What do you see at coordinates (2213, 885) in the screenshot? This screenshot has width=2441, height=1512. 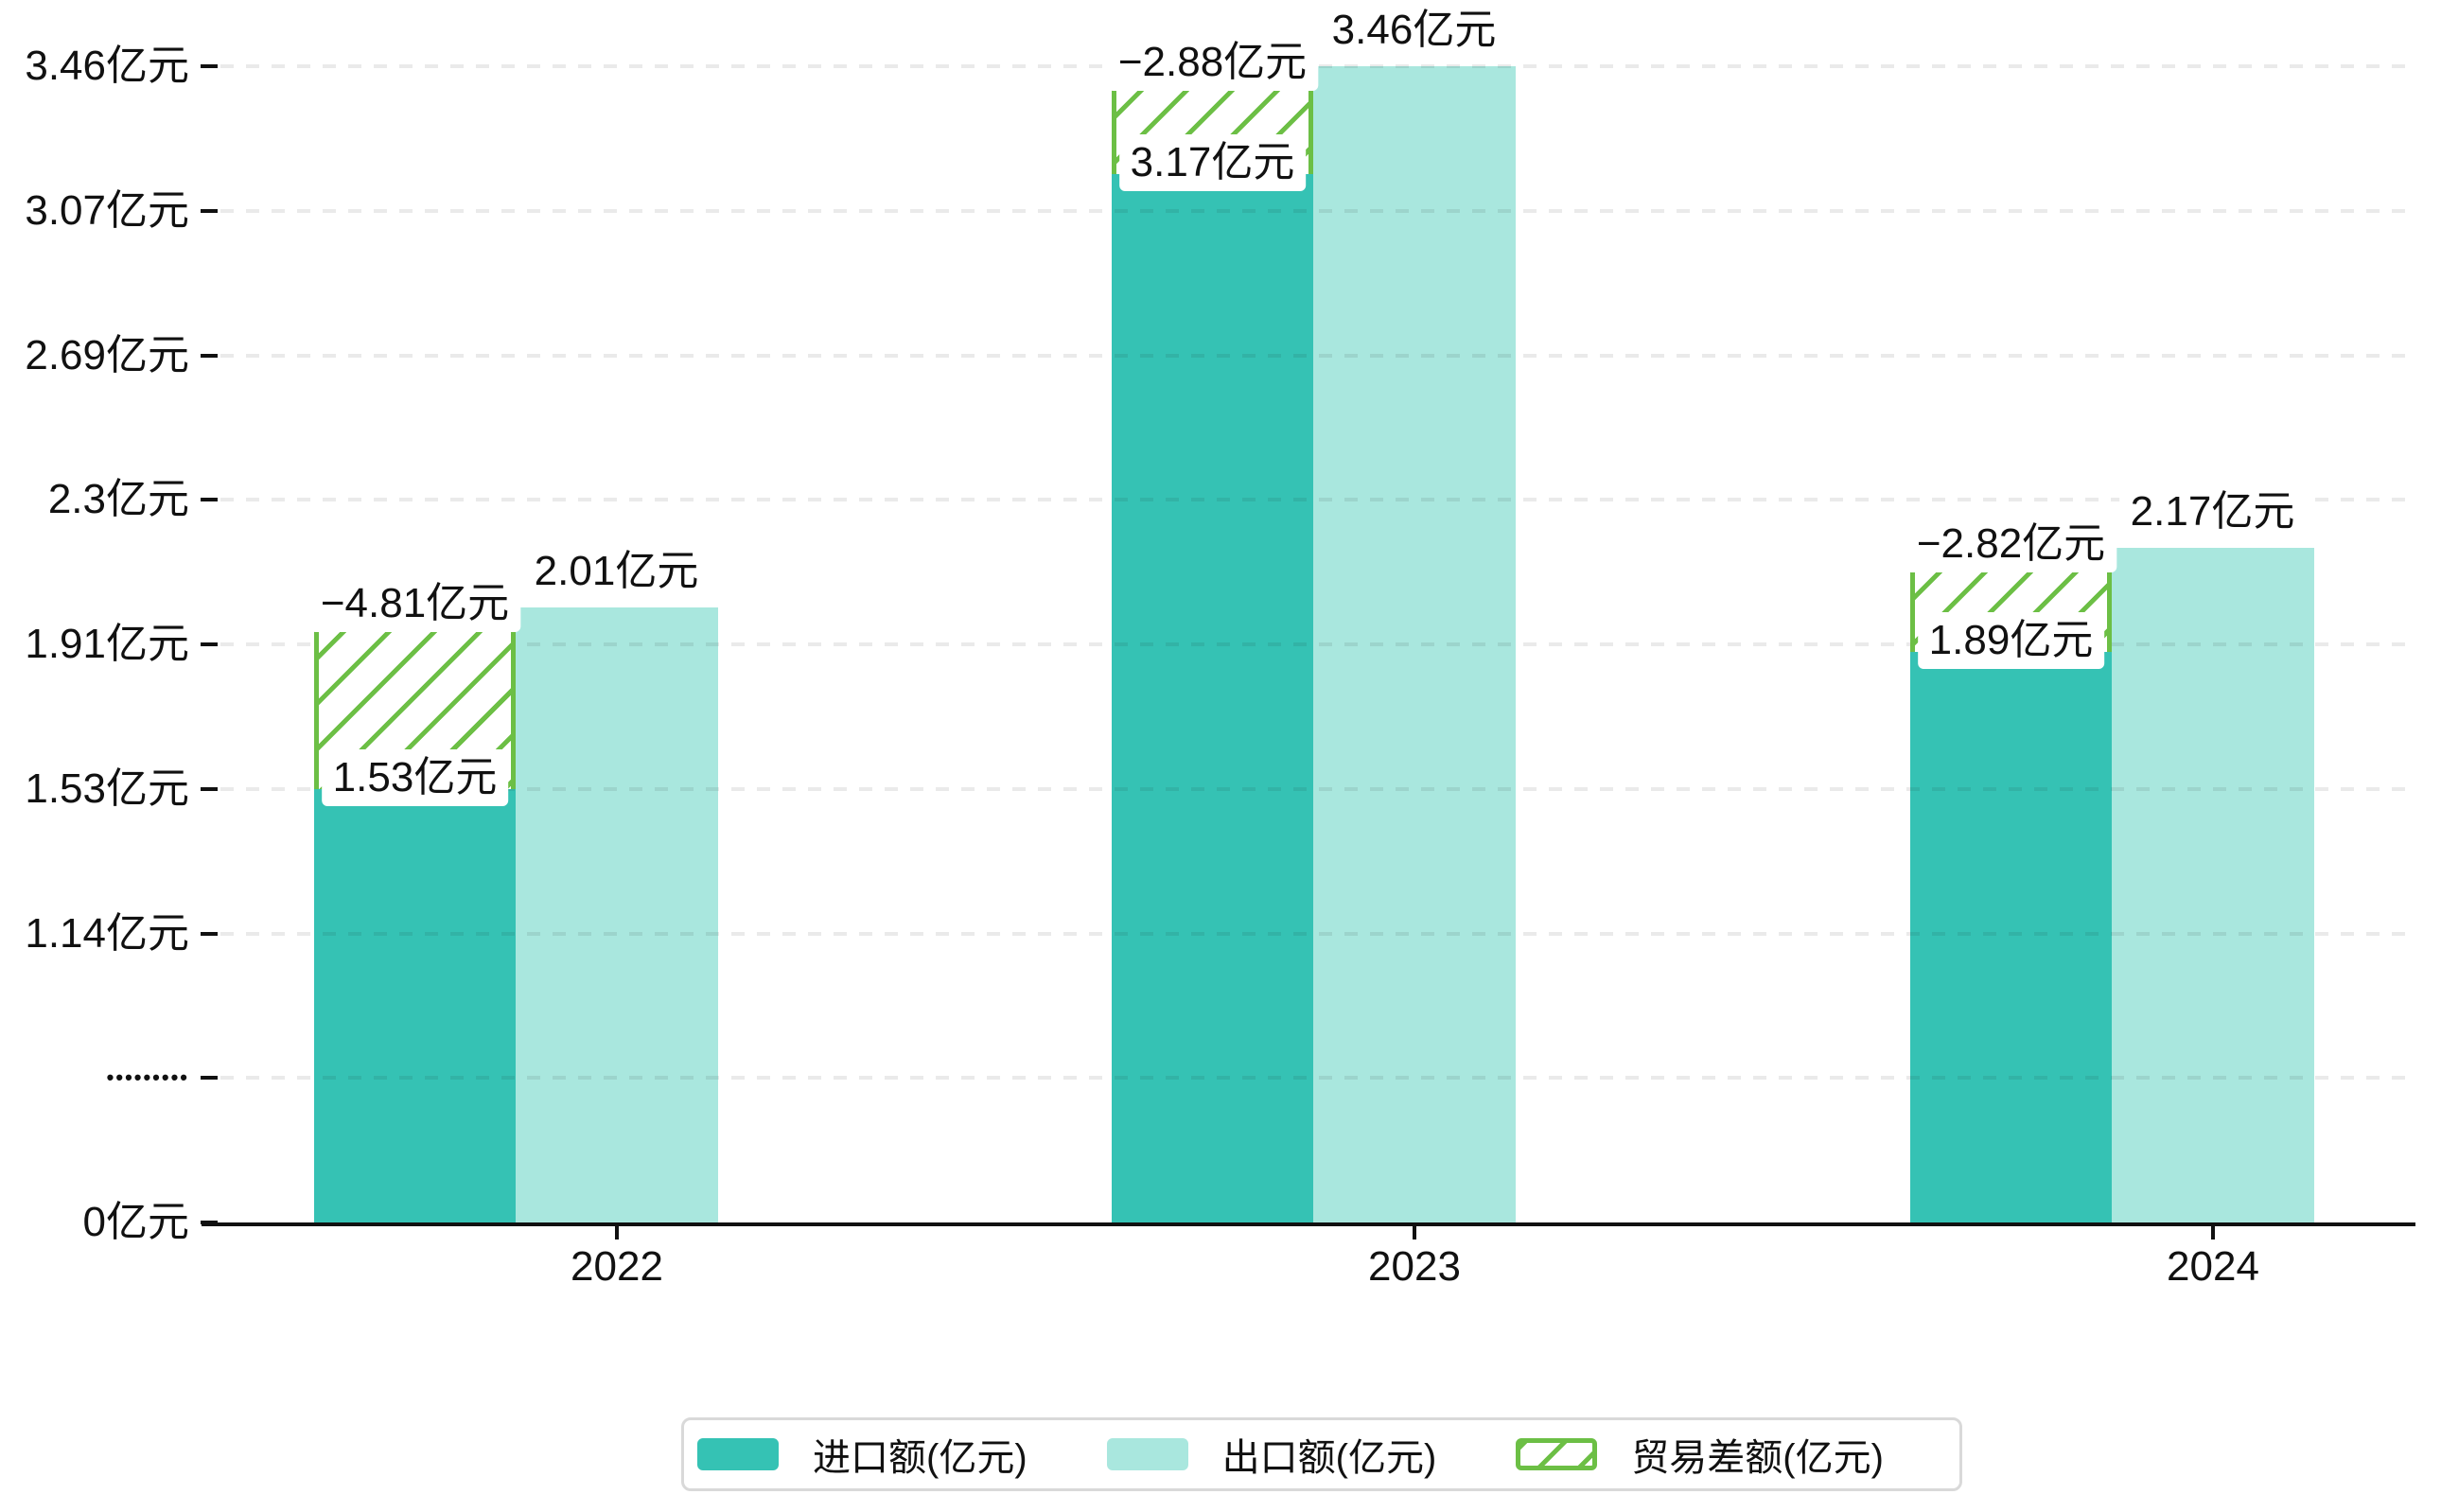 I see `bar-export-2024` at bounding box center [2213, 885].